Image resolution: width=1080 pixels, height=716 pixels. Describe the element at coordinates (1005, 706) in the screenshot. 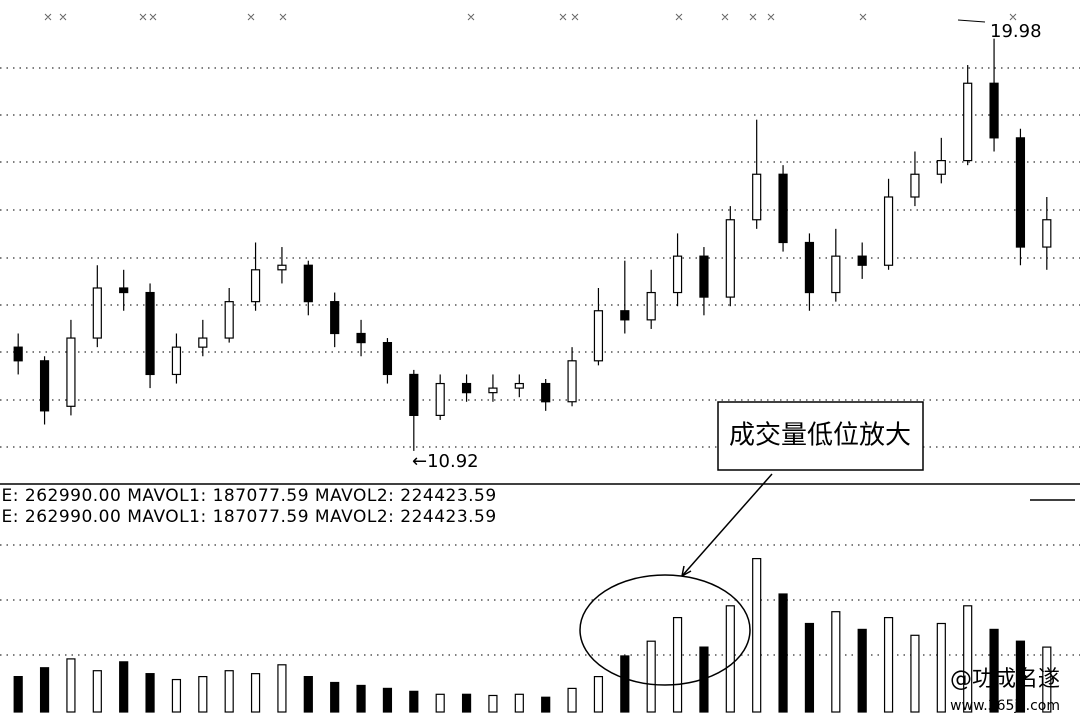

I see `watermark-url: www.365jz.com` at that location.